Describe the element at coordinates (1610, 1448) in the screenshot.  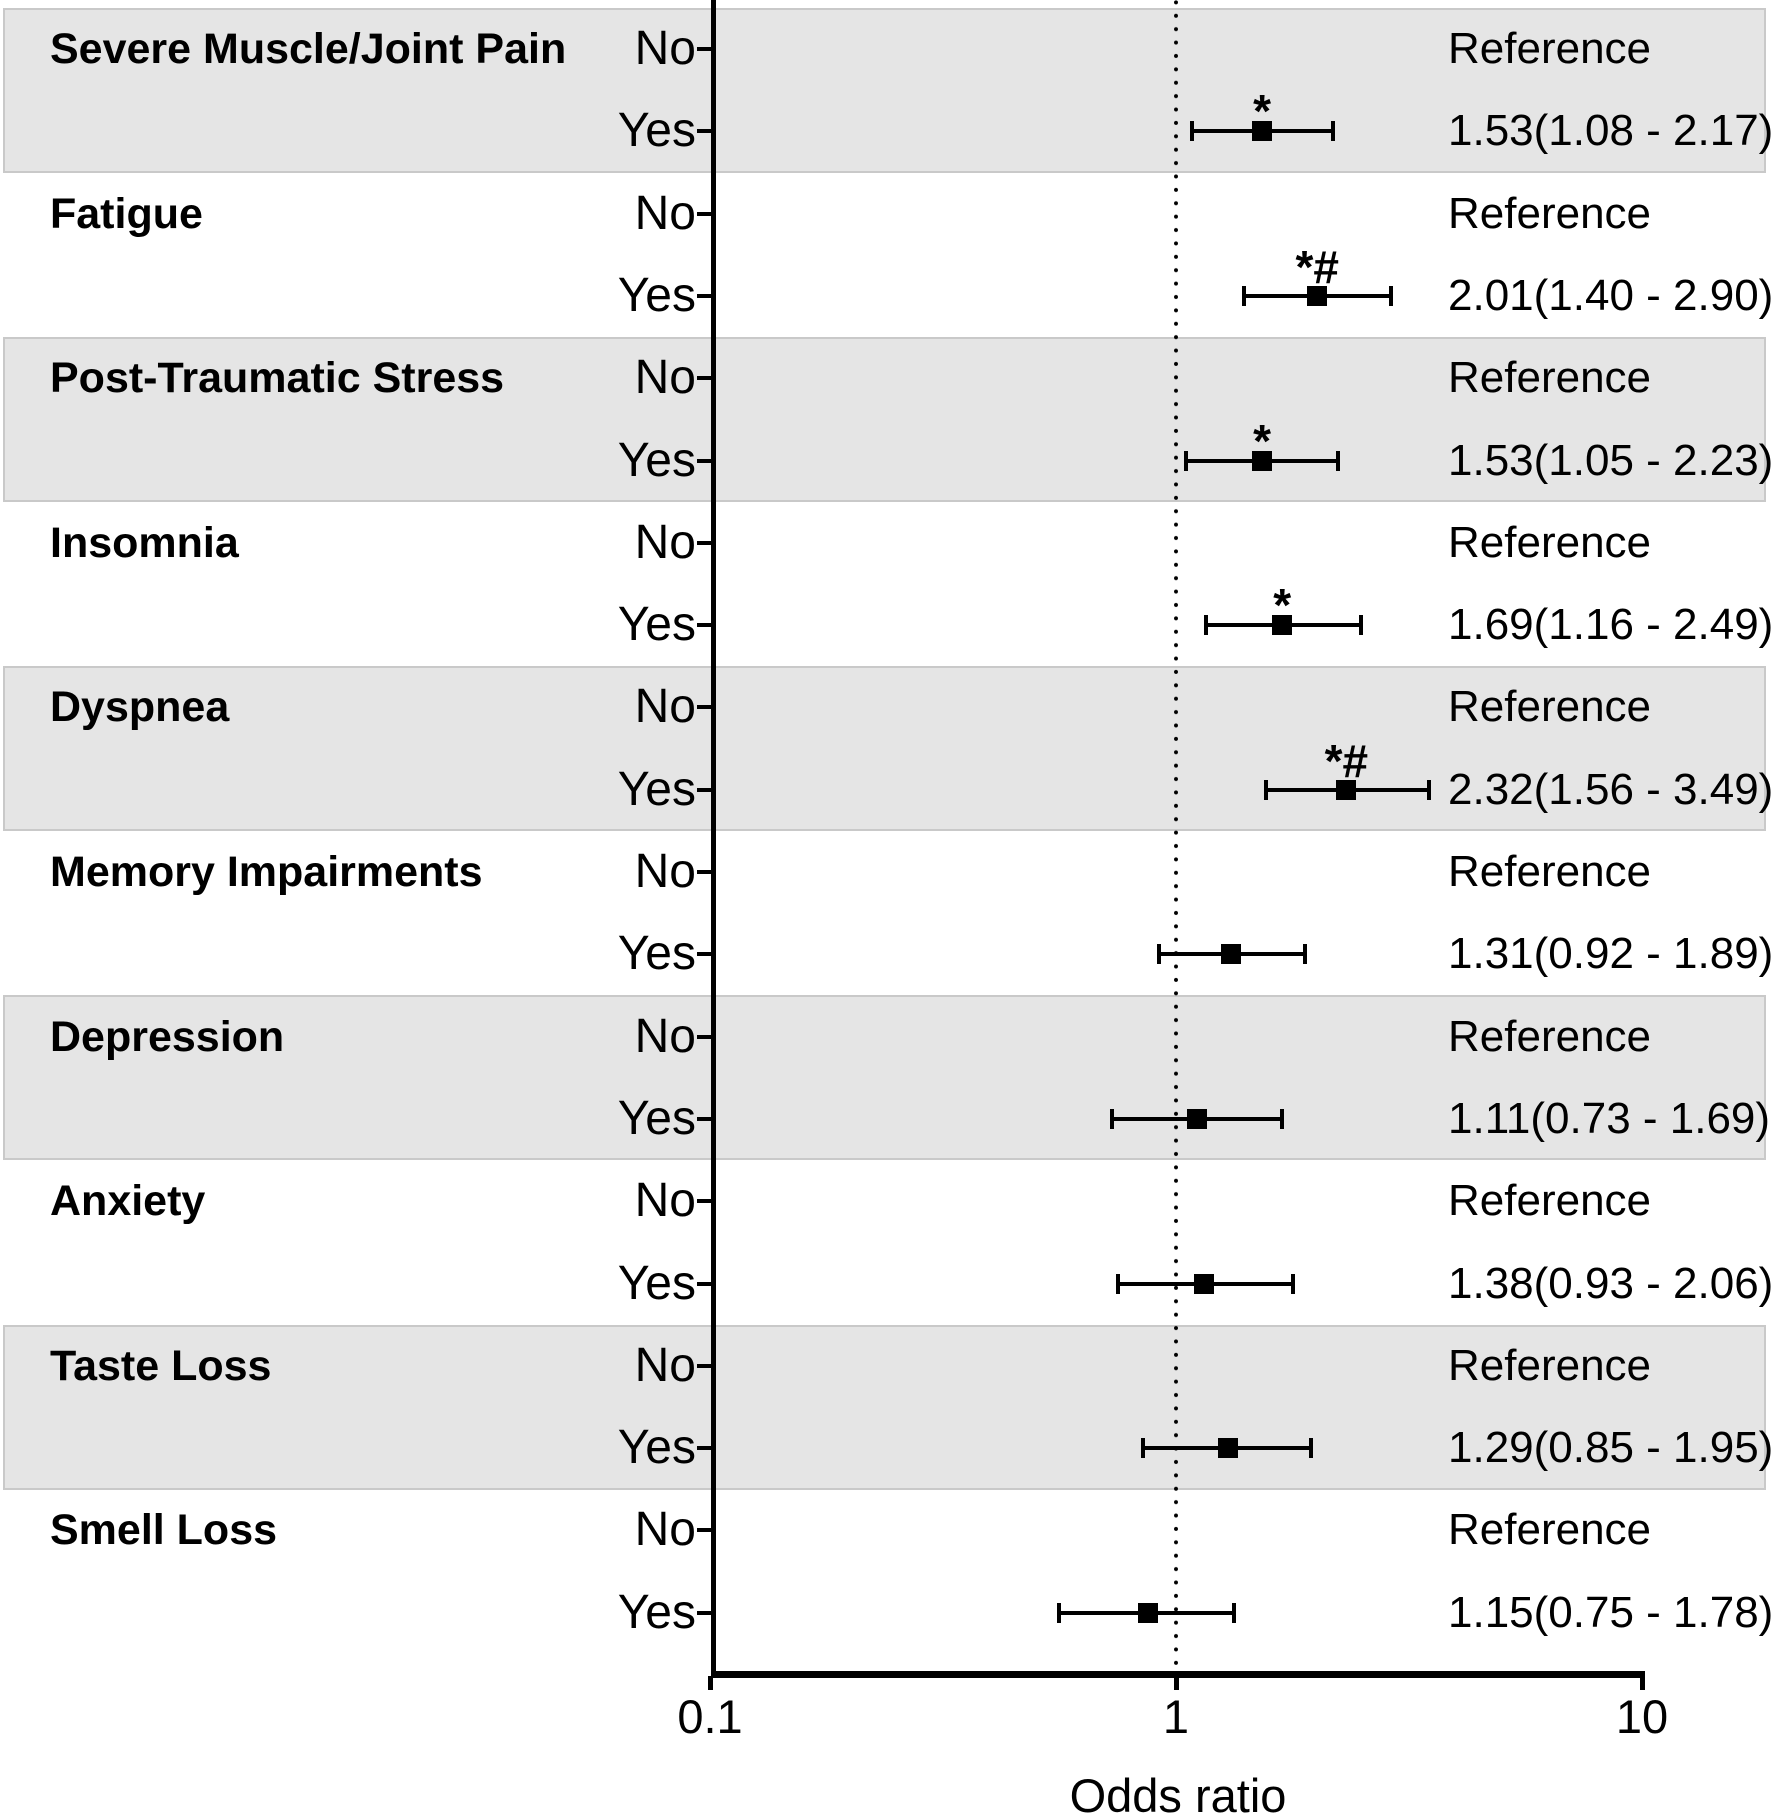
I see `or-ci-text: 1.29(0.85 - 1.95)` at that location.